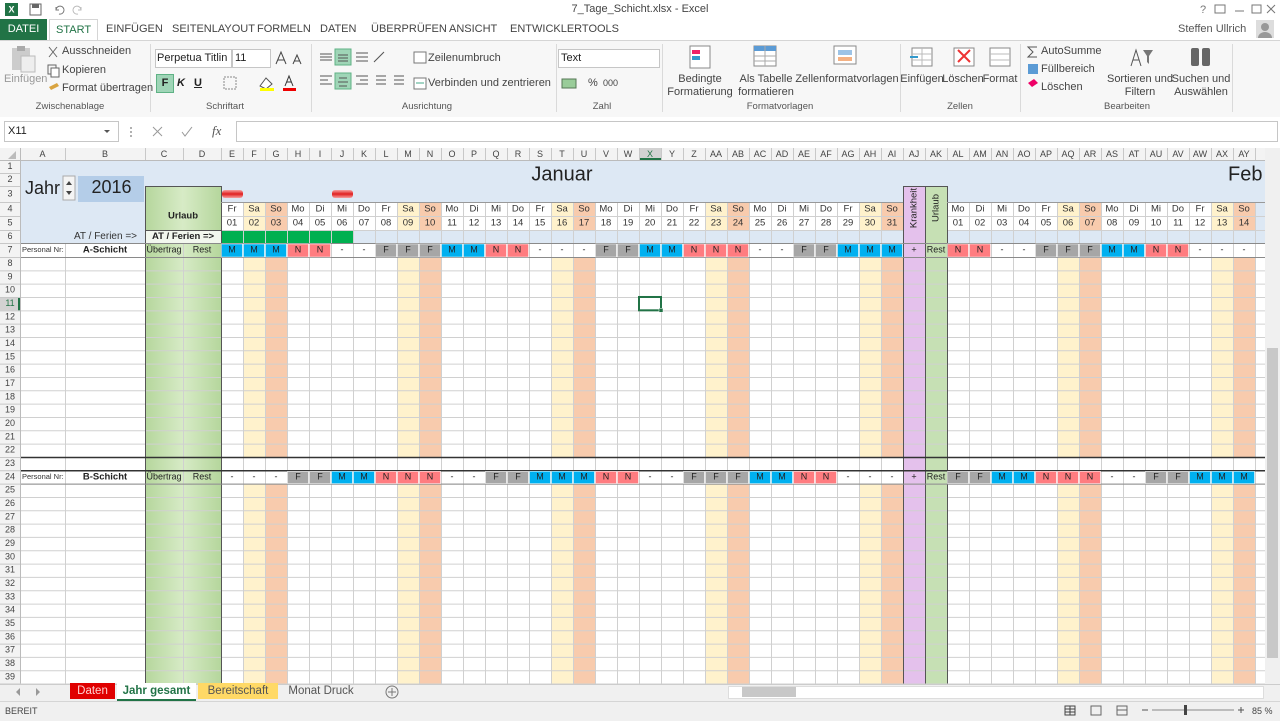 The width and height of the screenshot is (1280, 721). What do you see at coordinates (489, 83) in the screenshot?
I see `merge-center: Verbinden und zentrieren` at bounding box center [489, 83].